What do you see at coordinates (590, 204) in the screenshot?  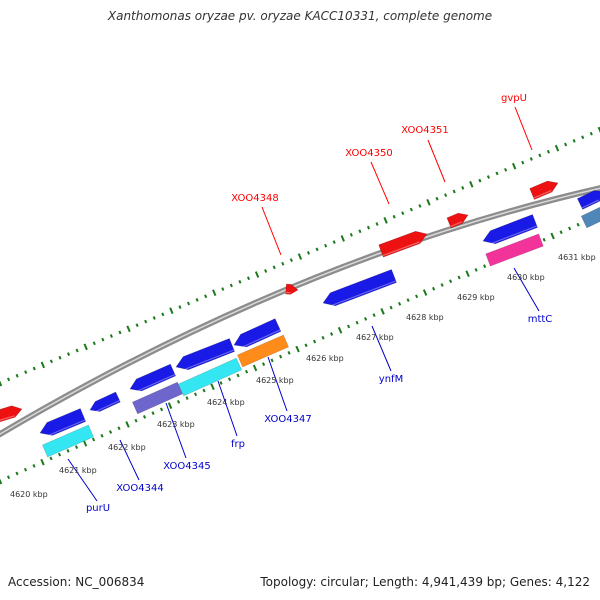 I see `forward-gene-arrow-shine` at bounding box center [590, 204].